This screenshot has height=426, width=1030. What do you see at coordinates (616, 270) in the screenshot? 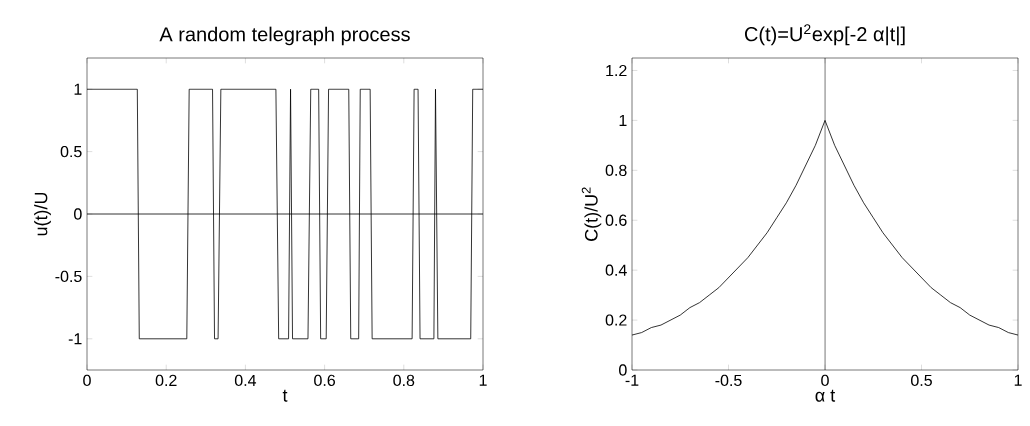
I see `y-tick-label: 0.4` at bounding box center [616, 270].